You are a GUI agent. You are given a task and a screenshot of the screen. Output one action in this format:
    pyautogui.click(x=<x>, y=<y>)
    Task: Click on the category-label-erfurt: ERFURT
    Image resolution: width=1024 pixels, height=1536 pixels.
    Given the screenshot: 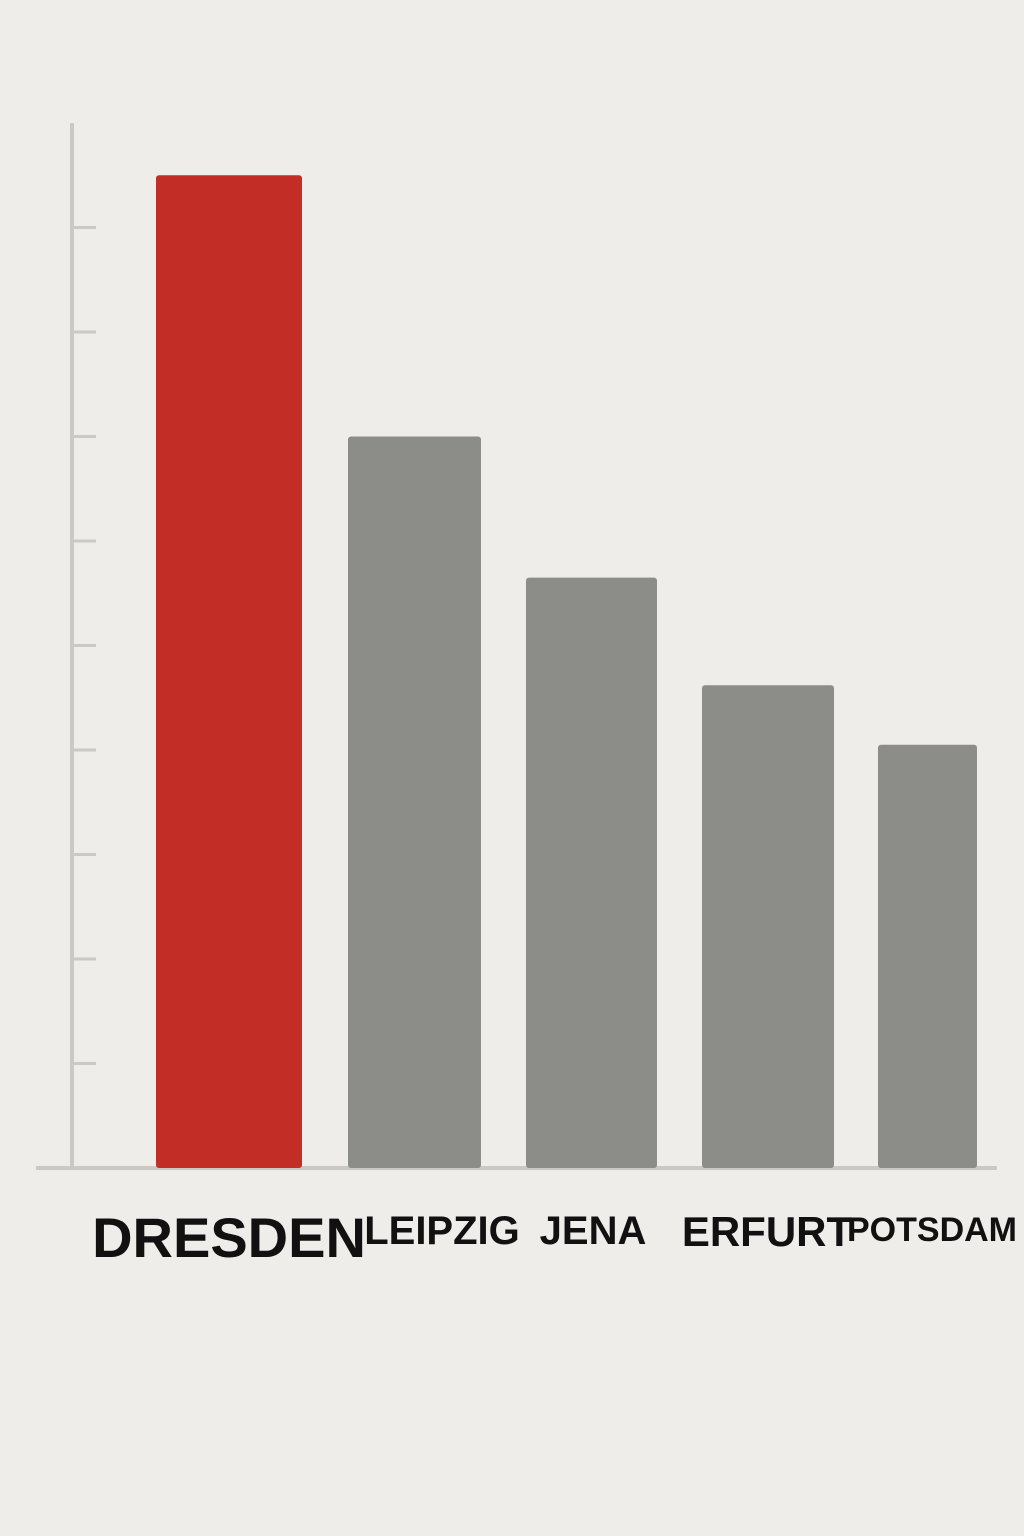 What is the action you would take?
    pyautogui.click(x=767, y=1231)
    